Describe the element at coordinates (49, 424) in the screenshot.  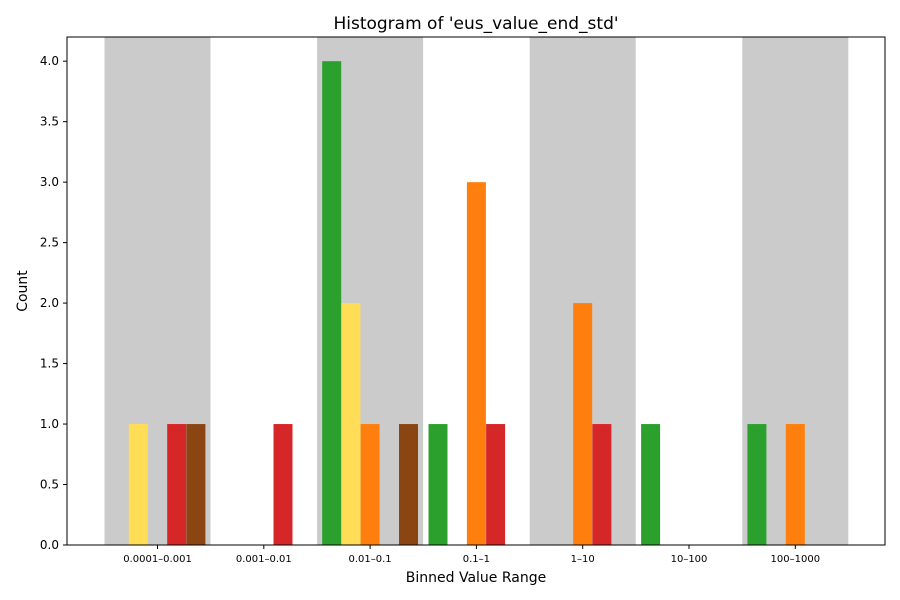
I see `y-tick-label: 1.0` at that location.